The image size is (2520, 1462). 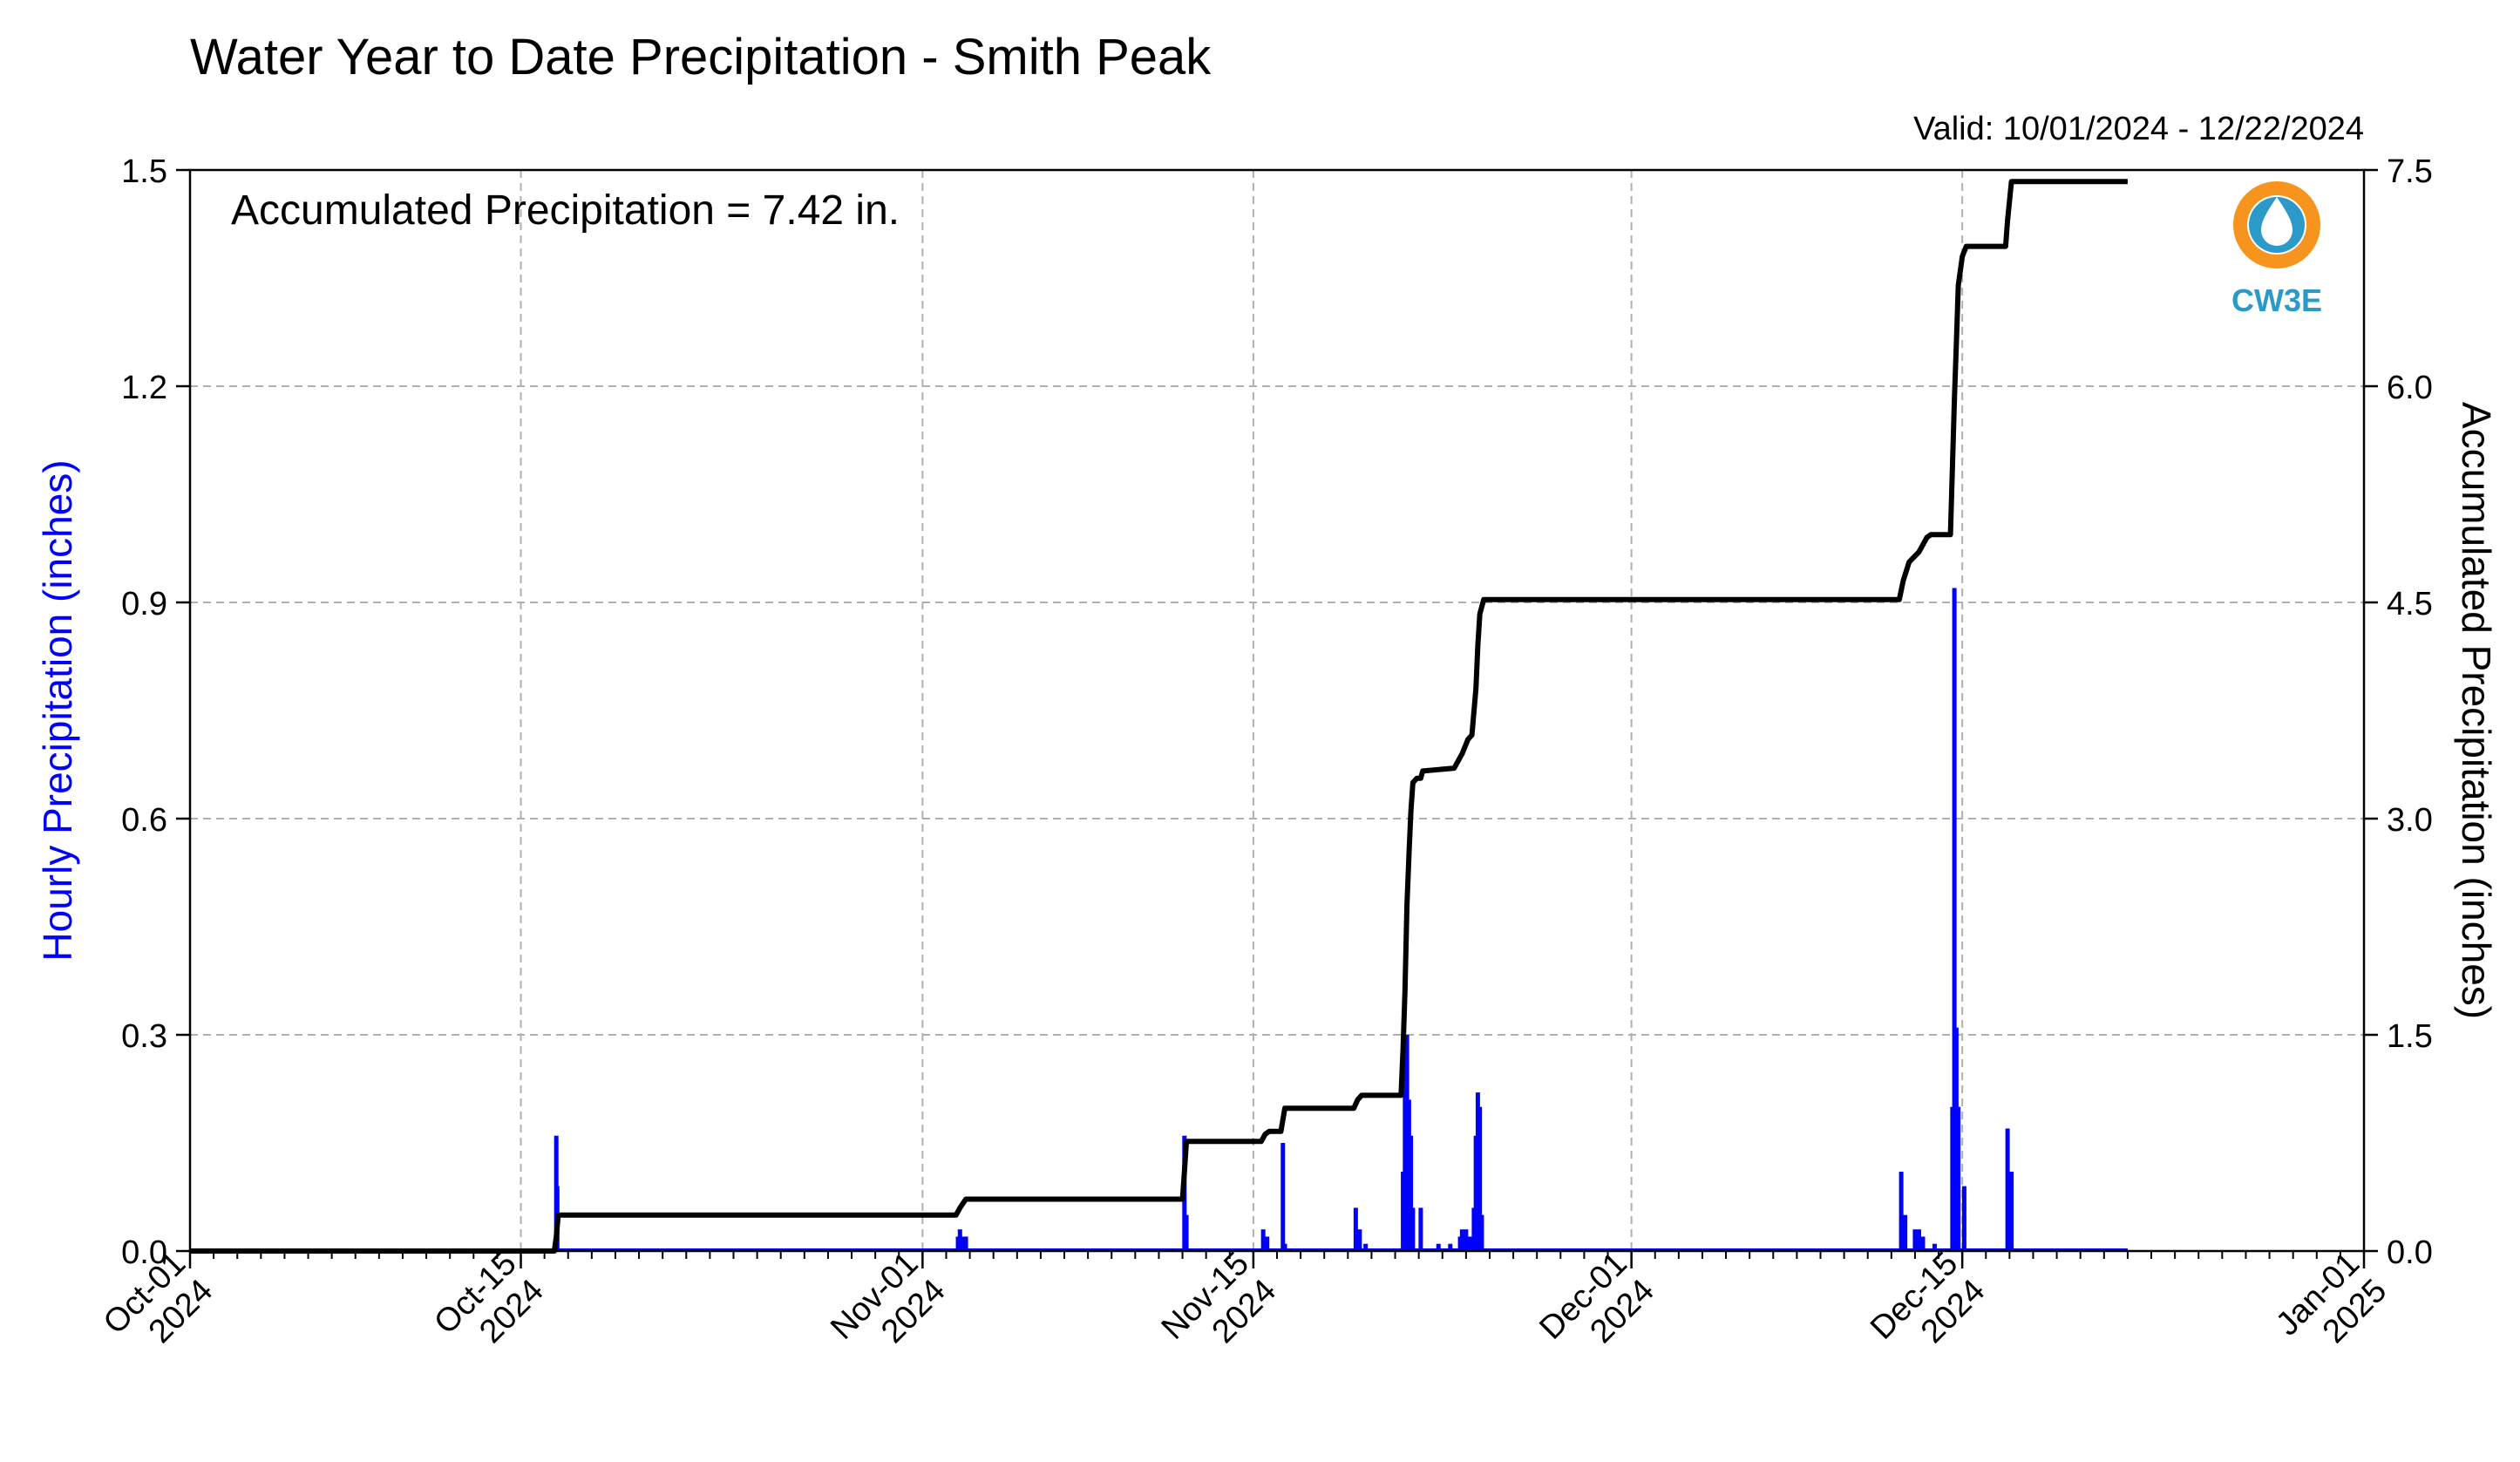 What do you see at coordinates (144, 1036) in the screenshot?
I see `left-tick-label: 0.3` at bounding box center [144, 1036].